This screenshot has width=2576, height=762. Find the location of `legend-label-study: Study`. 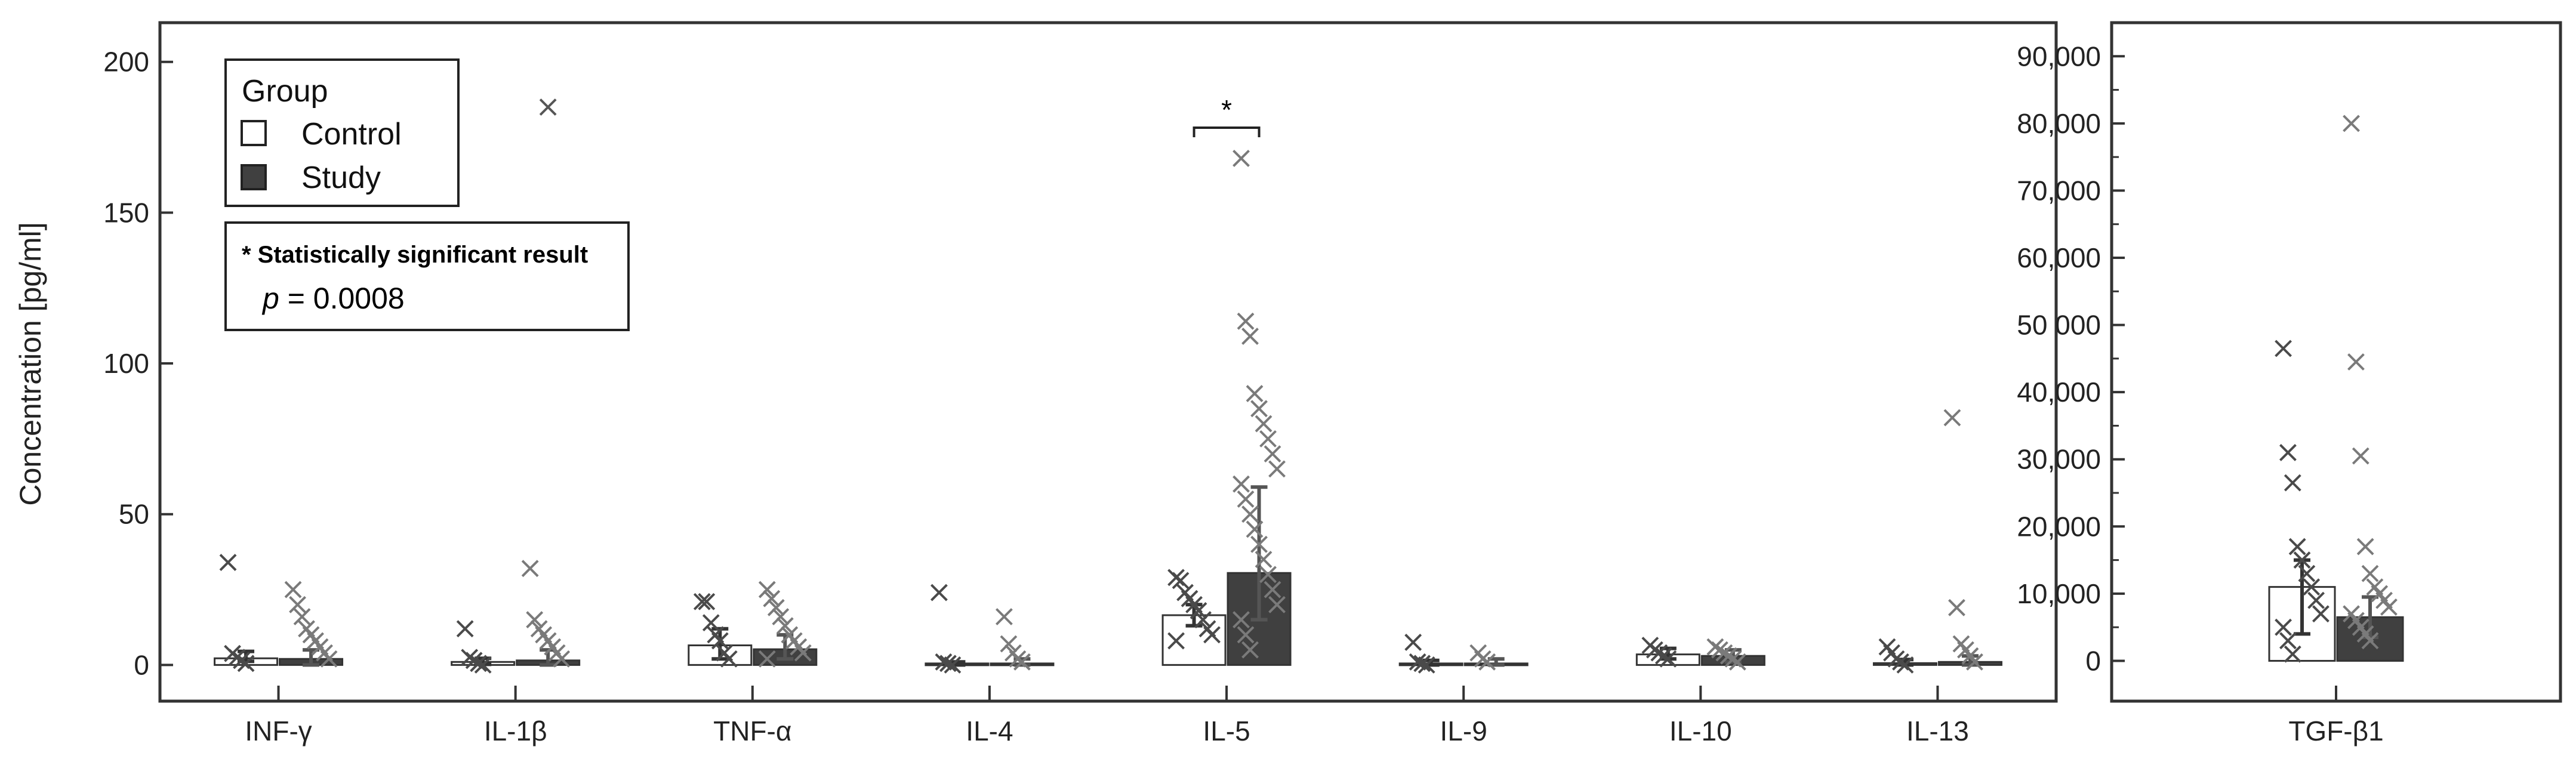

legend-label-study: Study is located at coordinates (341, 178).